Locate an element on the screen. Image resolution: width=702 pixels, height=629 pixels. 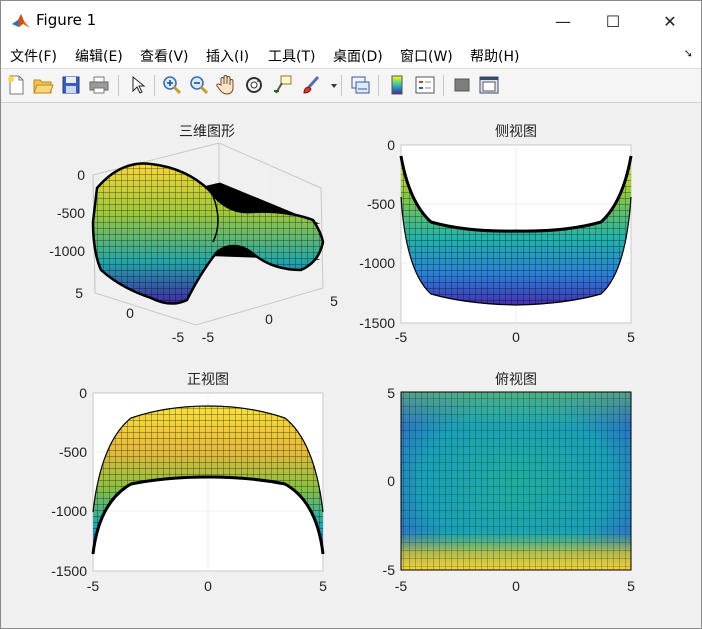
save-icon is located at coordinates (71, 85).